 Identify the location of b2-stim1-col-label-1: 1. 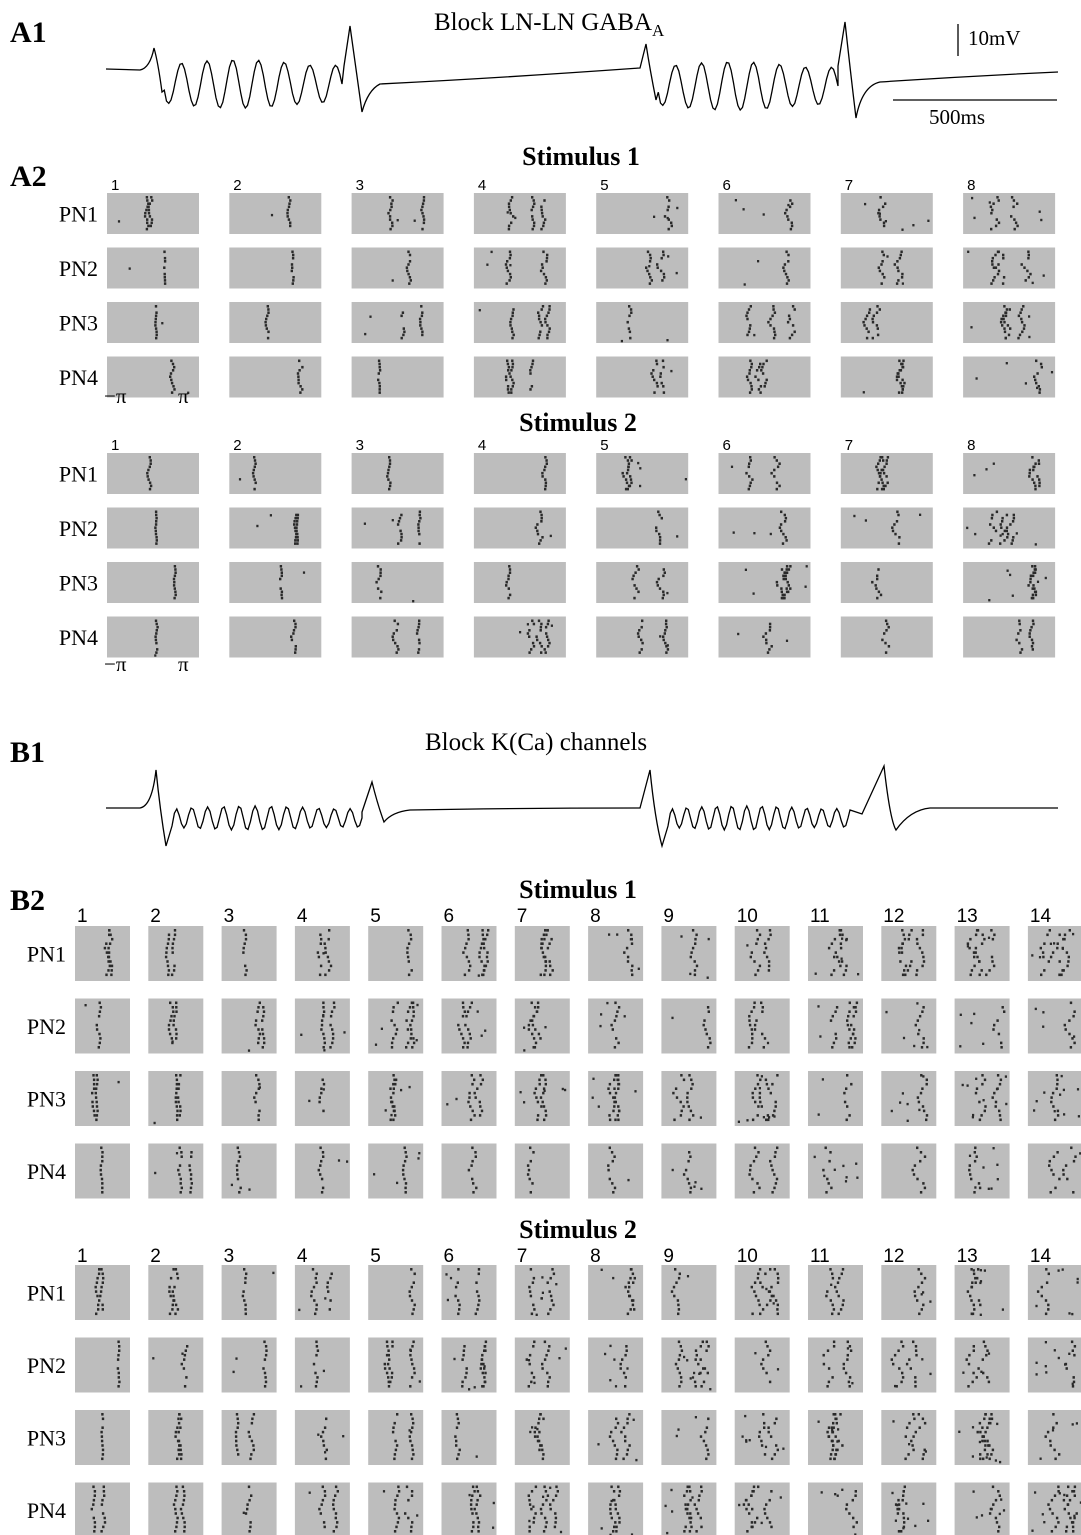
(82, 916).